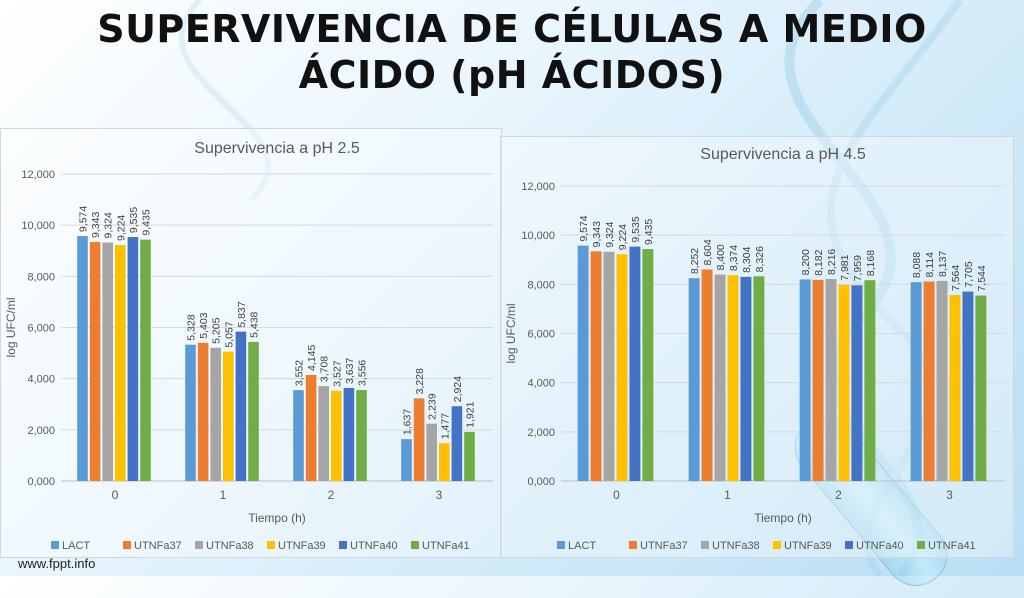 The image size is (1024, 598). I want to click on legend-swatch-utnfa40, so click(343, 545).